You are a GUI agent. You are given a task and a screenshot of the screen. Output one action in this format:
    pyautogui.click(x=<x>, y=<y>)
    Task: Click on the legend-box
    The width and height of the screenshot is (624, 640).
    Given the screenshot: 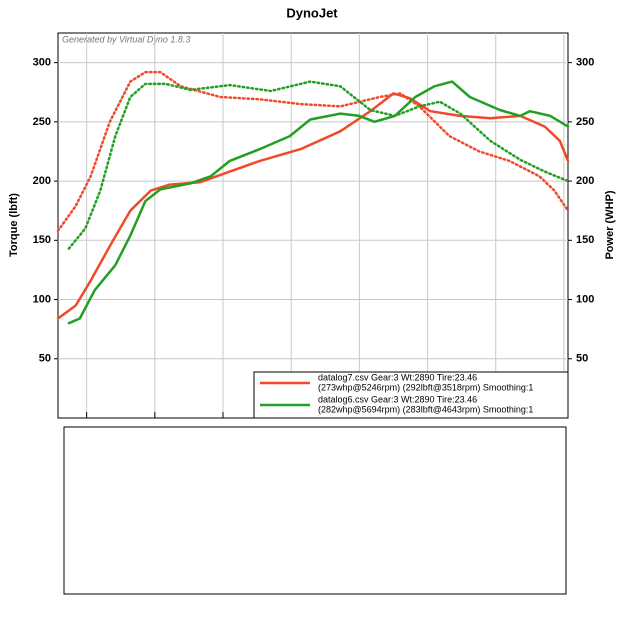 What is the action you would take?
    pyautogui.click(x=411, y=395)
    